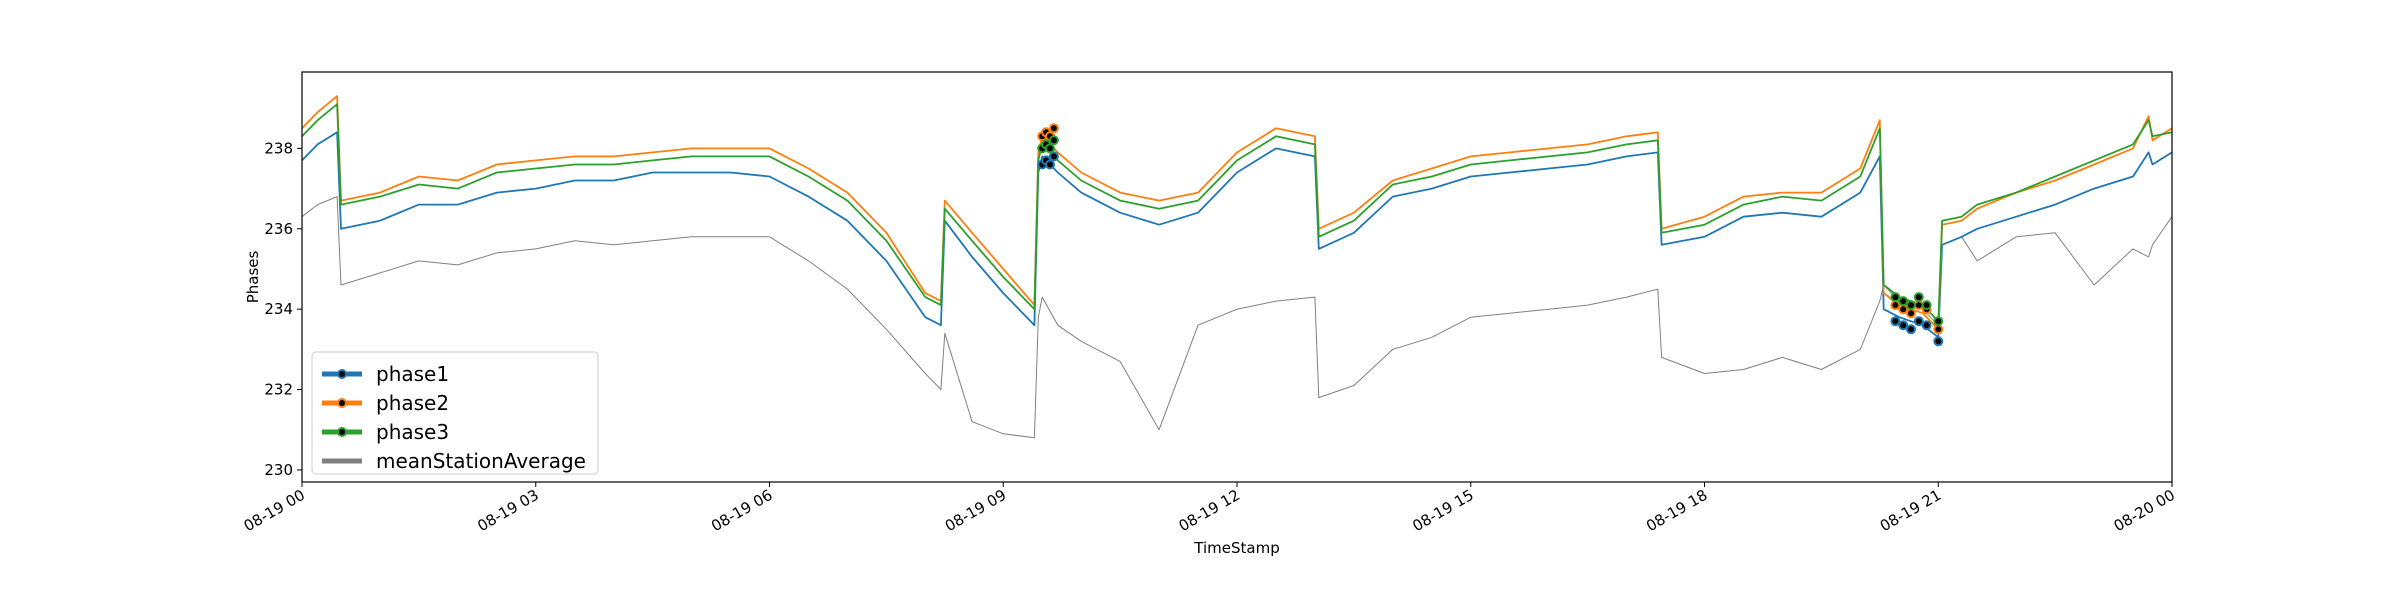 This screenshot has height=600, width=2400. Describe the element at coordinates (481, 461) in the screenshot. I see `legend-label-meanStationAverage: meanStationAverage` at that location.